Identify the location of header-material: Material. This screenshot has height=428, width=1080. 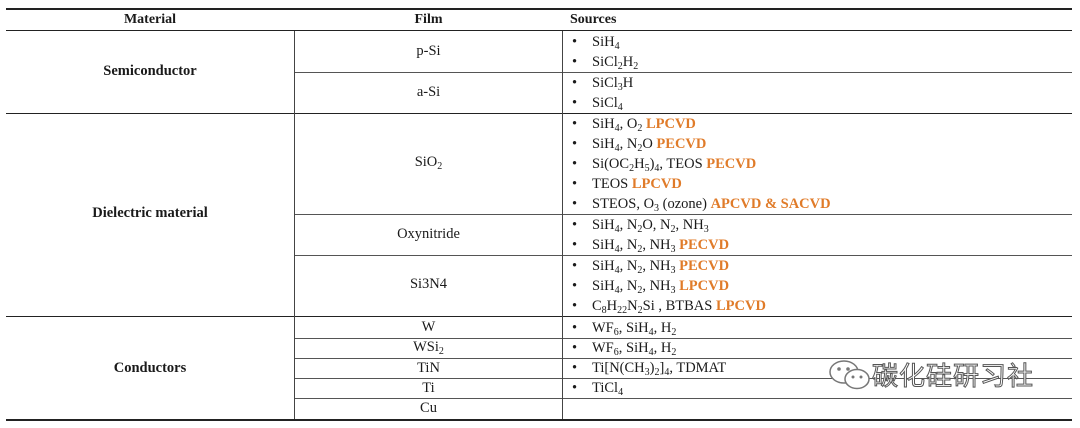
(150, 19).